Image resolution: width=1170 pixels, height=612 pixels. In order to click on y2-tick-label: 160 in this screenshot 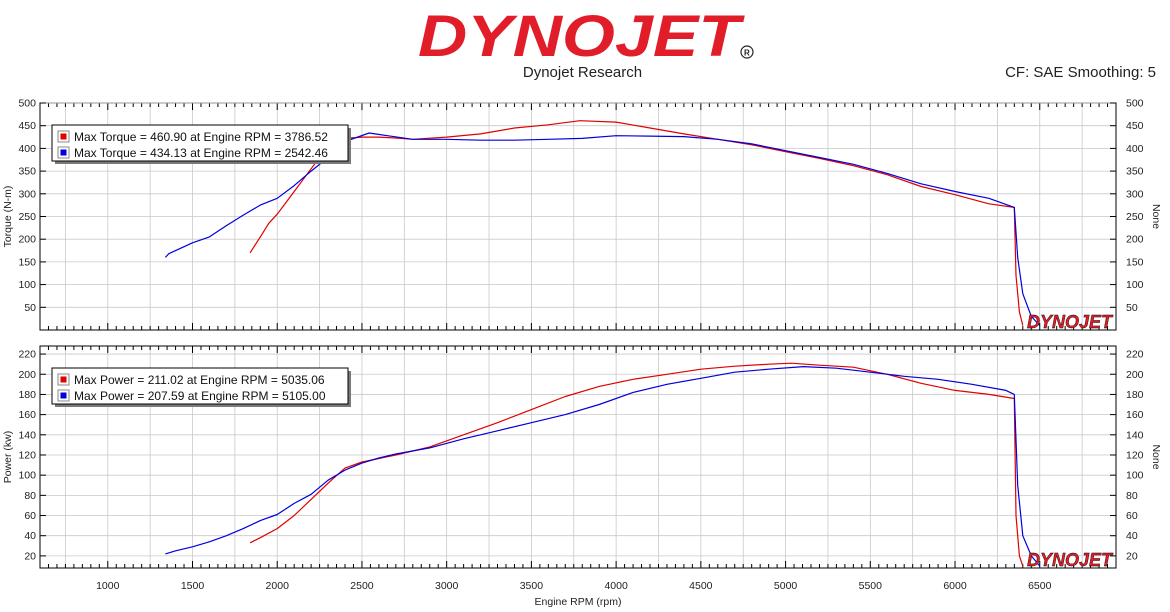, I will do `click(1135, 415)`.